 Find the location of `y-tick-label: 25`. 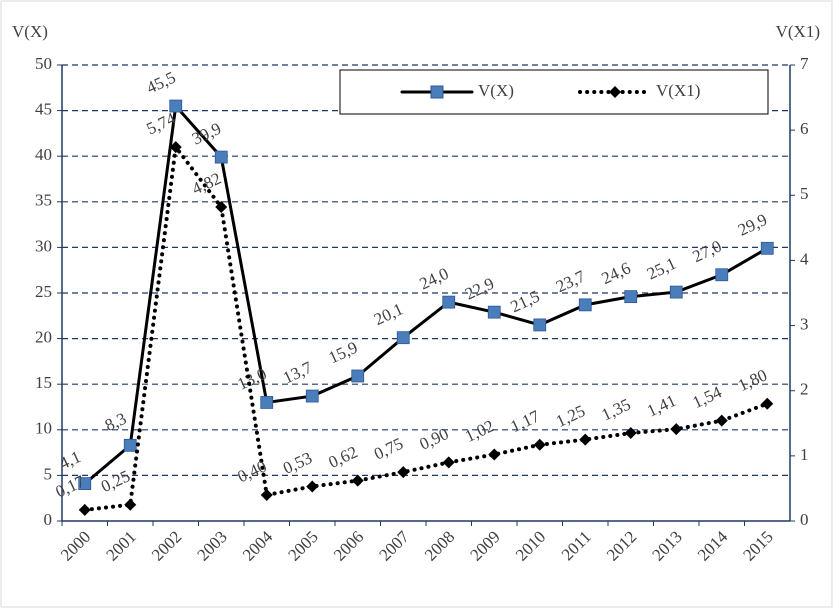

y-tick-label: 25 is located at coordinates (43, 291).